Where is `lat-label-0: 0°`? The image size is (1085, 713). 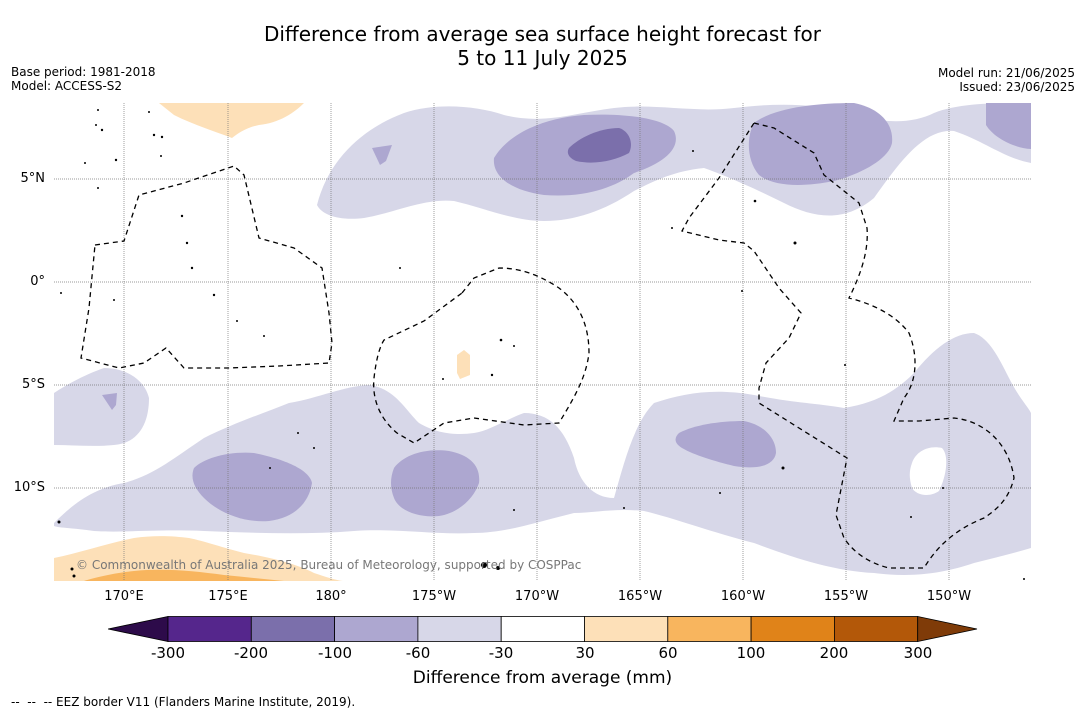
lat-label-0: 0° is located at coordinates (37, 281).